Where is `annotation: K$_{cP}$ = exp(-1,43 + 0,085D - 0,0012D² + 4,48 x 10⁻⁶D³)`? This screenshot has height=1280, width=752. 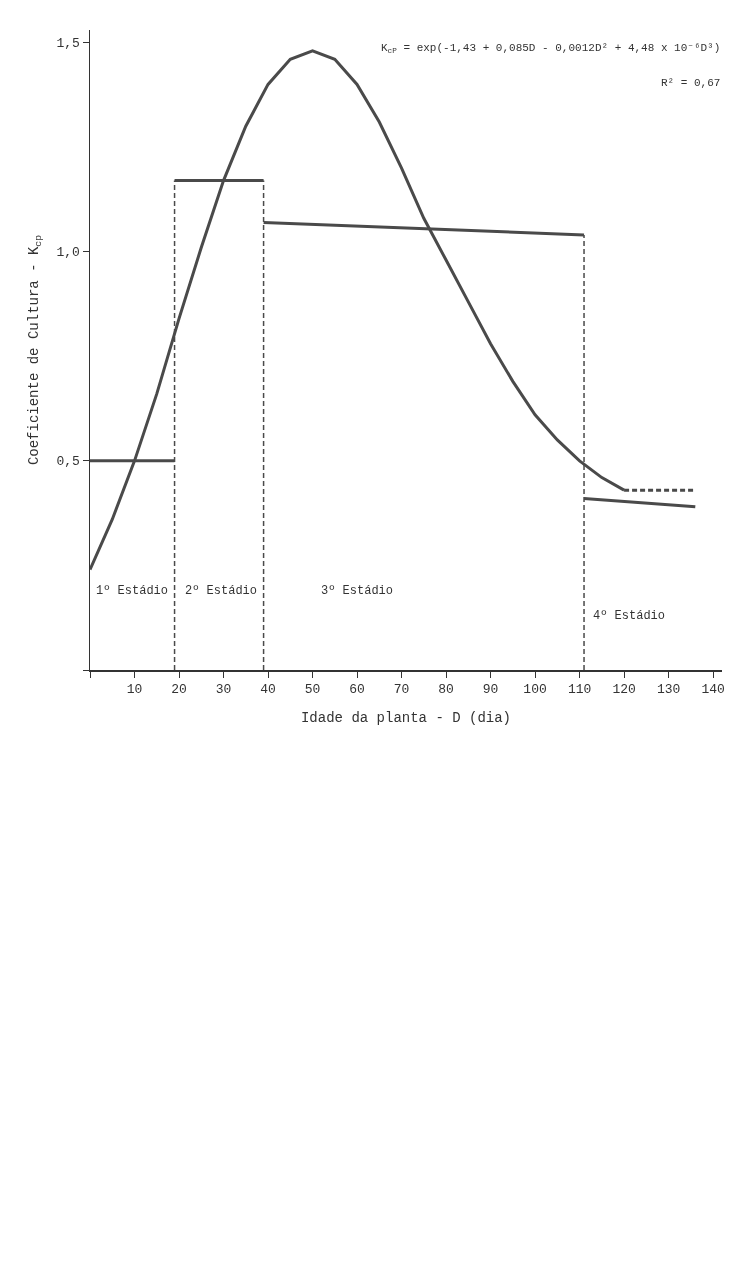
annotation: K$_{cP}$ = exp(-1,43 + 0,085D - 0,0012D² + 4,48 x 10⁻⁶D³) is located at coordinates (551, 49).